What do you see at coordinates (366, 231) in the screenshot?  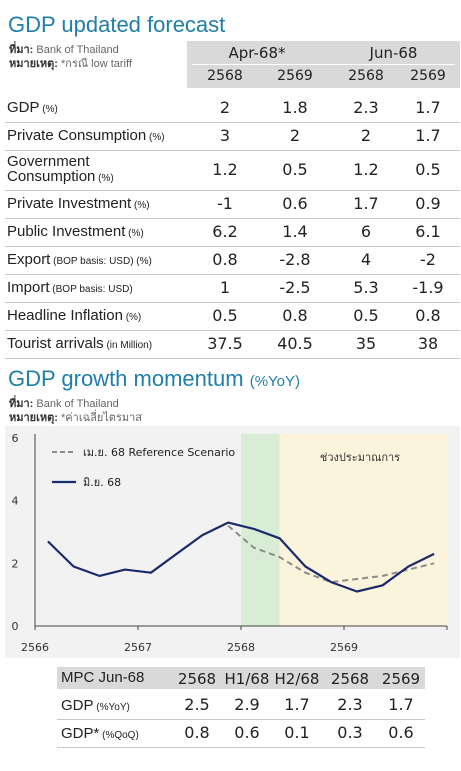 I see `forecast-value: 6` at bounding box center [366, 231].